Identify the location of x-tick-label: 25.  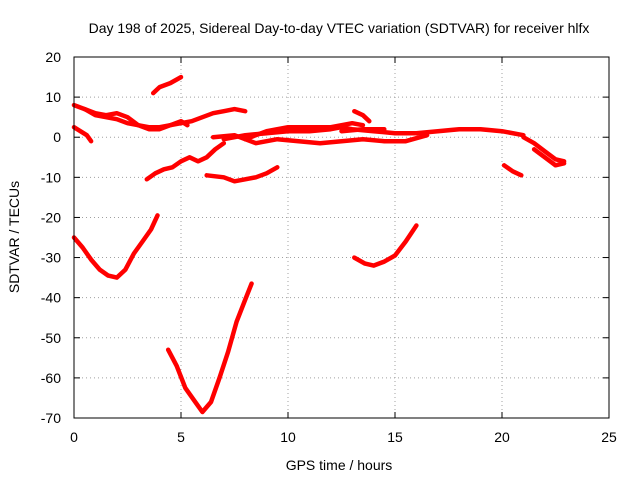
(609, 437).